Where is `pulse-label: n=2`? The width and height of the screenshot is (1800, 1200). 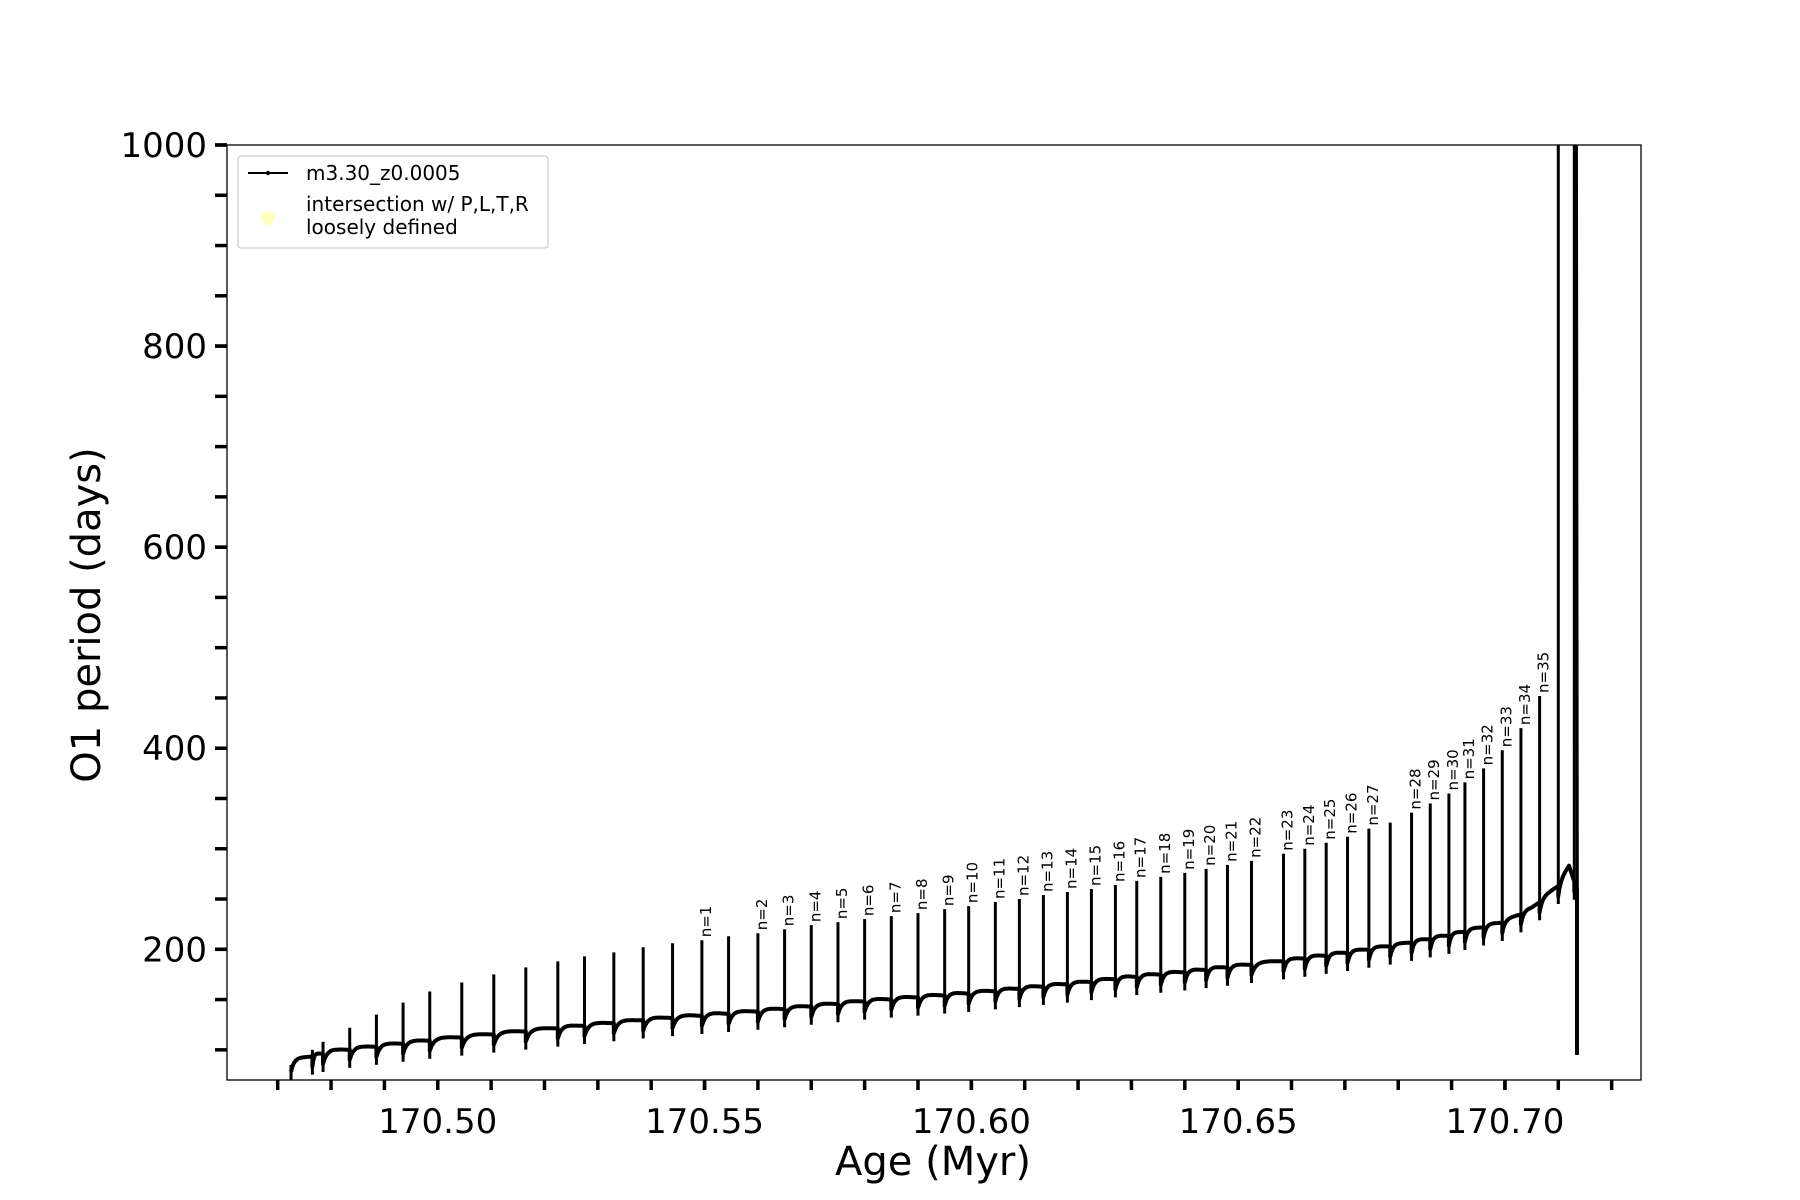
pulse-label: n=2 is located at coordinates (762, 915).